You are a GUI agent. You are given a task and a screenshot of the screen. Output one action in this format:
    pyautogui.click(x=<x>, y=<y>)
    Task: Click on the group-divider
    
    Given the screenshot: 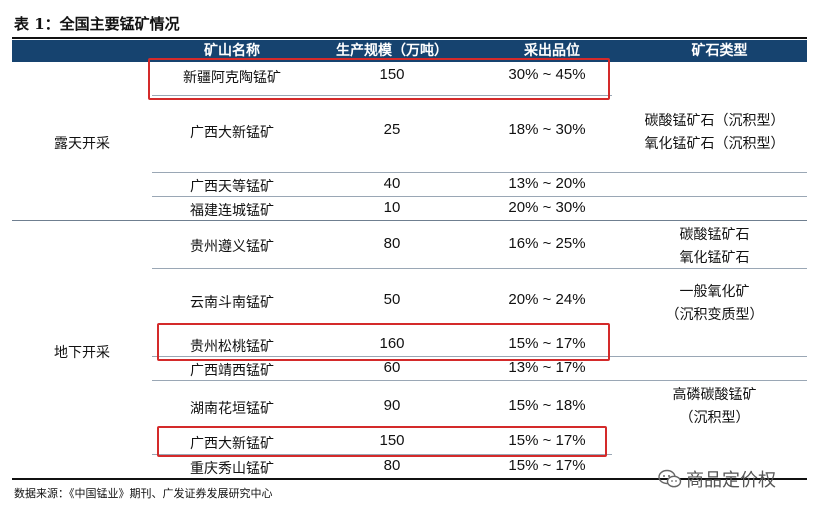 What is the action you would take?
    pyautogui.click(x=409, y=220)
    